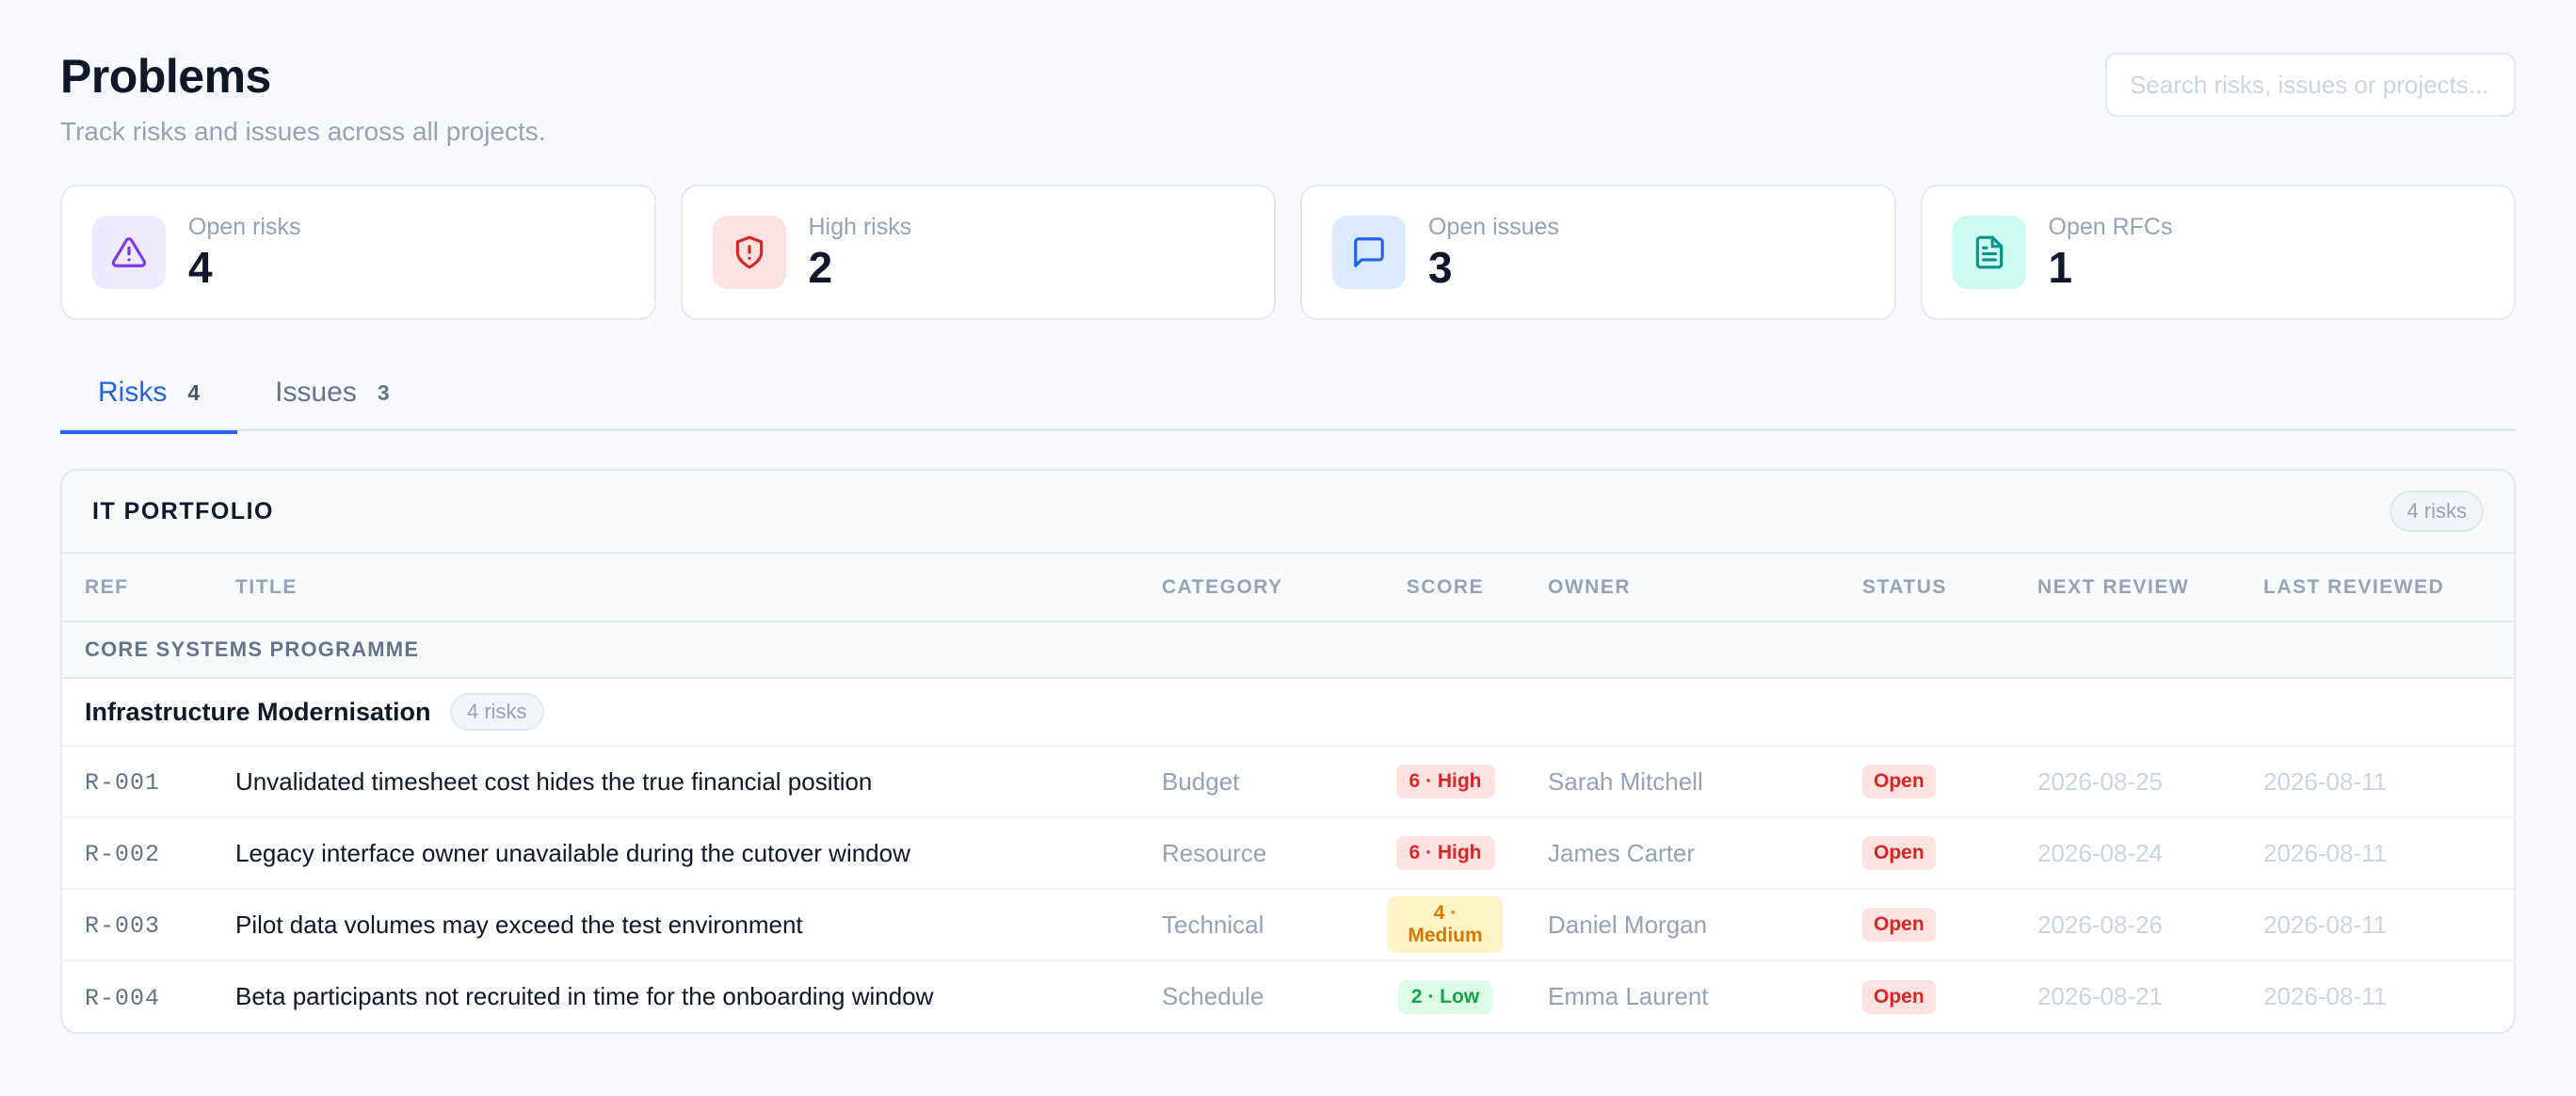 Image resolution: width=2576 pixels, height=1096 pixels. What do you see at coordinates (1288, 394) in the screenshot?
I see `tab-bar: Risks 4 Issues 3` at bounding box center [1288, 394].